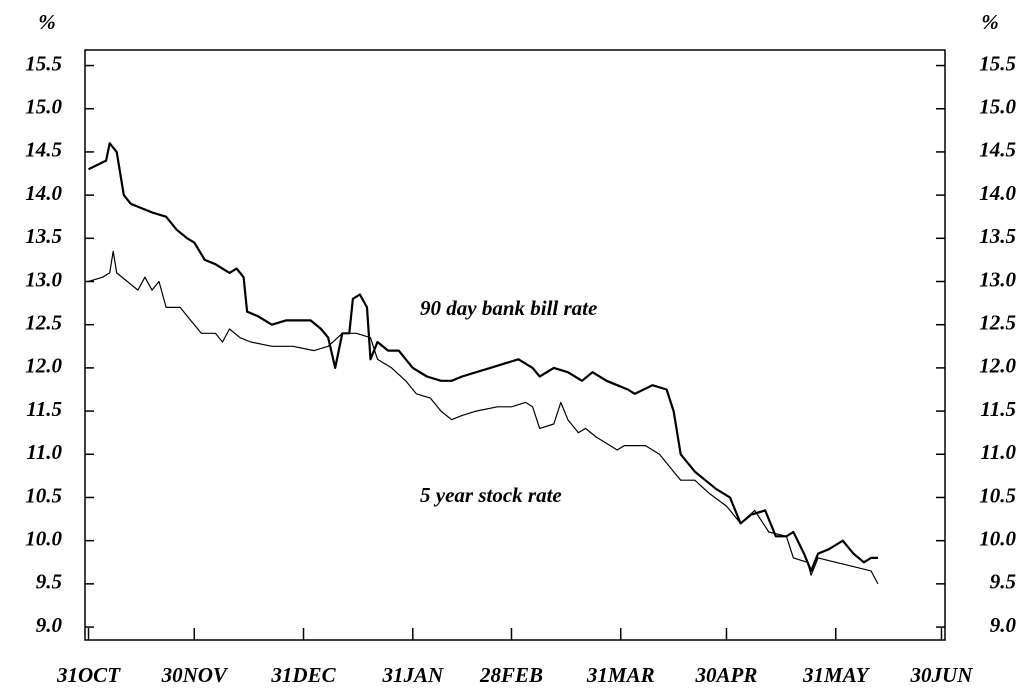  What do you see at coordinates (43, 150) in the screenshot?
I see `y-tick-label: 14.5` at bounding box center [43, 150].